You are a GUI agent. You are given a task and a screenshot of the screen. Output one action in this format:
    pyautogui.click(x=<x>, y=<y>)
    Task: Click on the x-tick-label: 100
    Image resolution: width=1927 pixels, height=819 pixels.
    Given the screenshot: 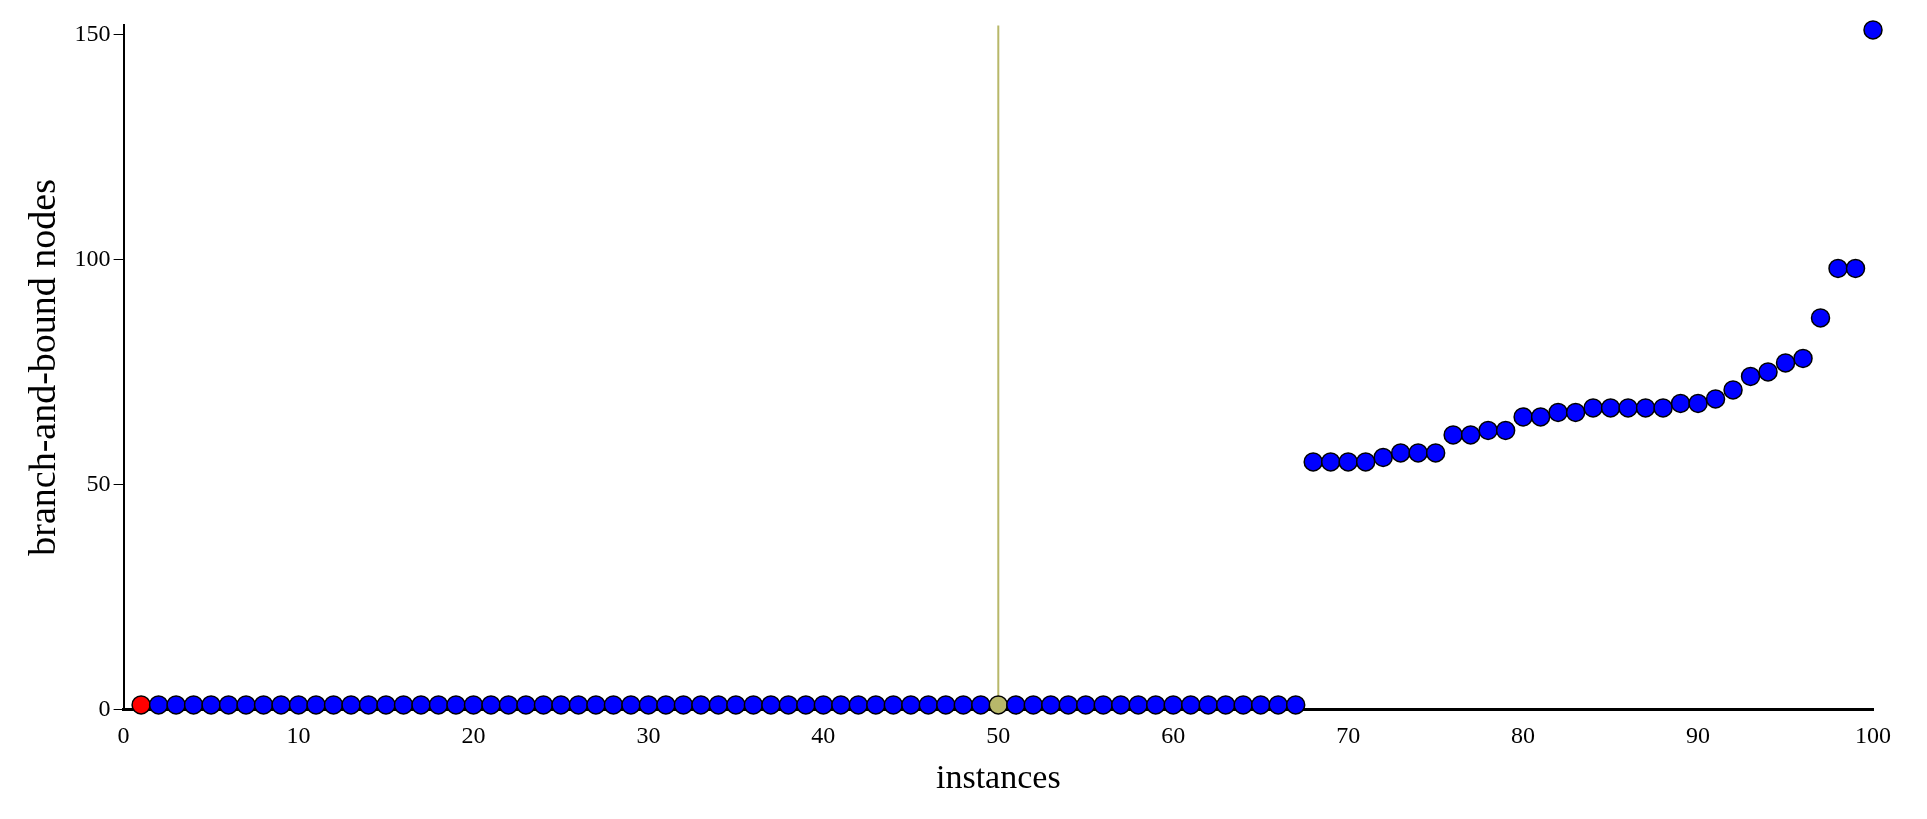 What is the action you would take?
    pyautogui.click(x=1873, y=735)
    